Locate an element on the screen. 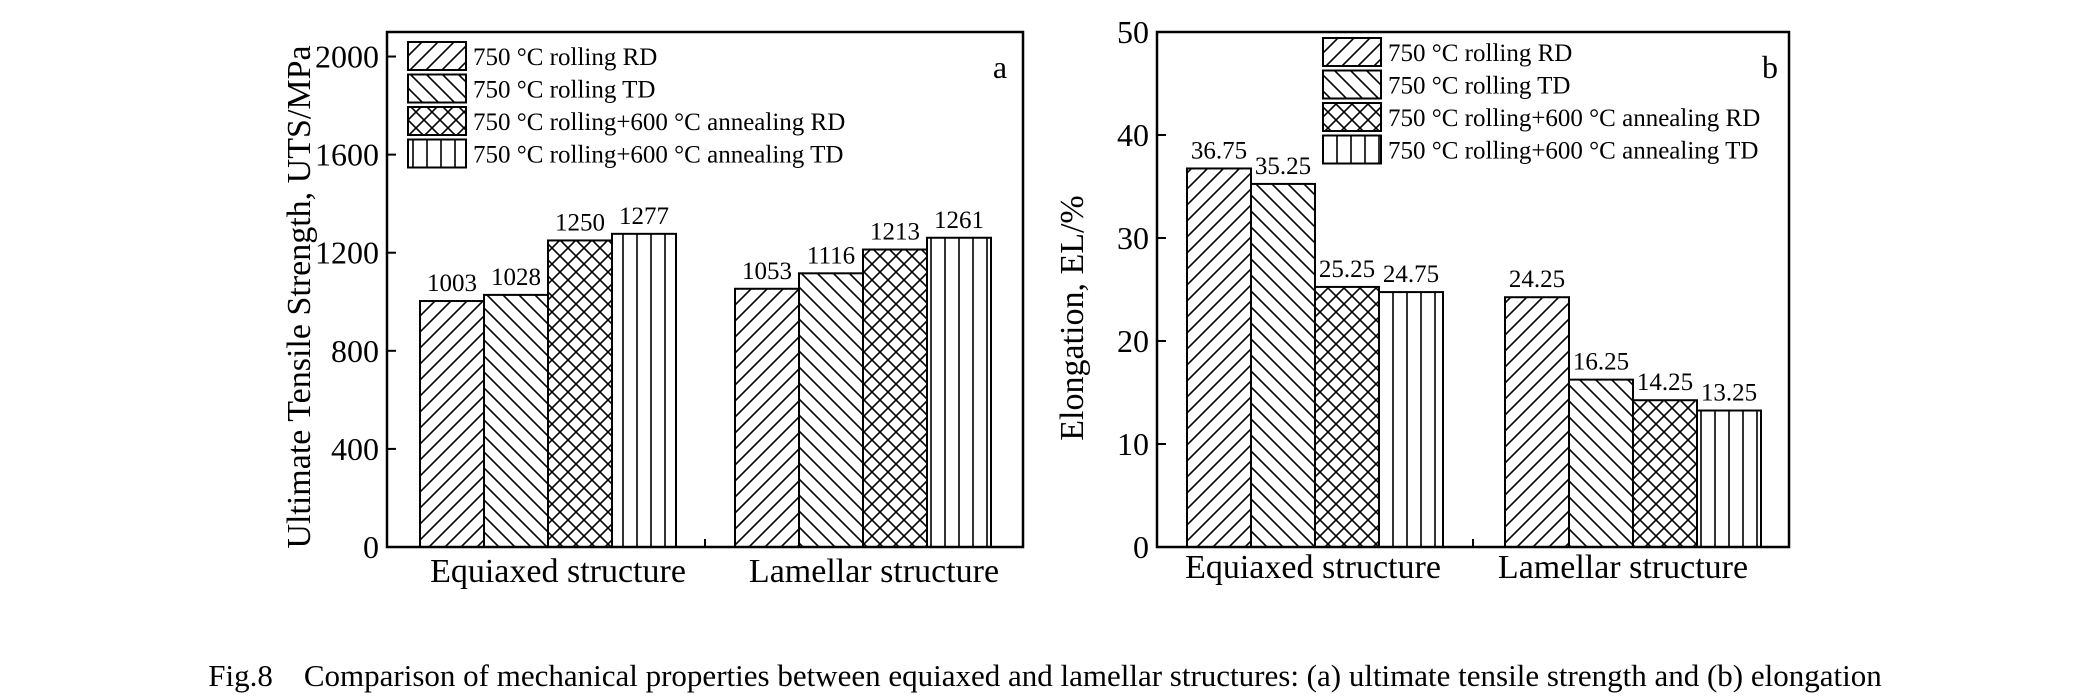 The image size is (2090, 698). data-label: 1053 is located at coordinates (767, 271).